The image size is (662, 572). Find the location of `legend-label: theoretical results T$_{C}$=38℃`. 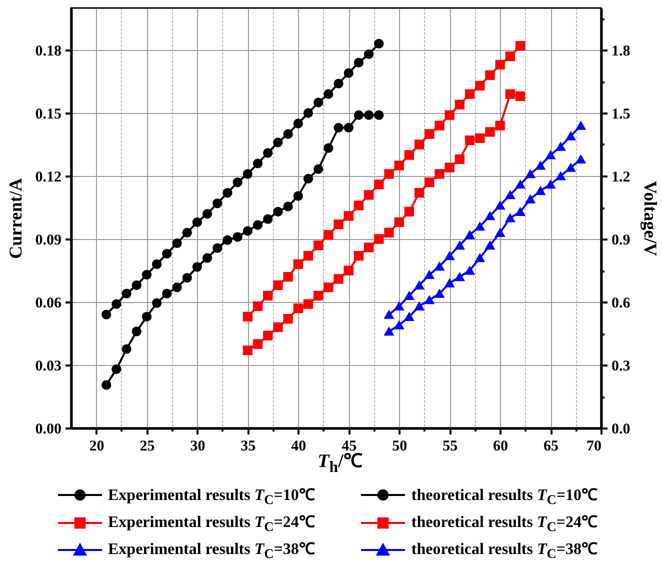

legend-label: theoretical results T$_{C}$=38℃ is located at coordinates (504, 551).